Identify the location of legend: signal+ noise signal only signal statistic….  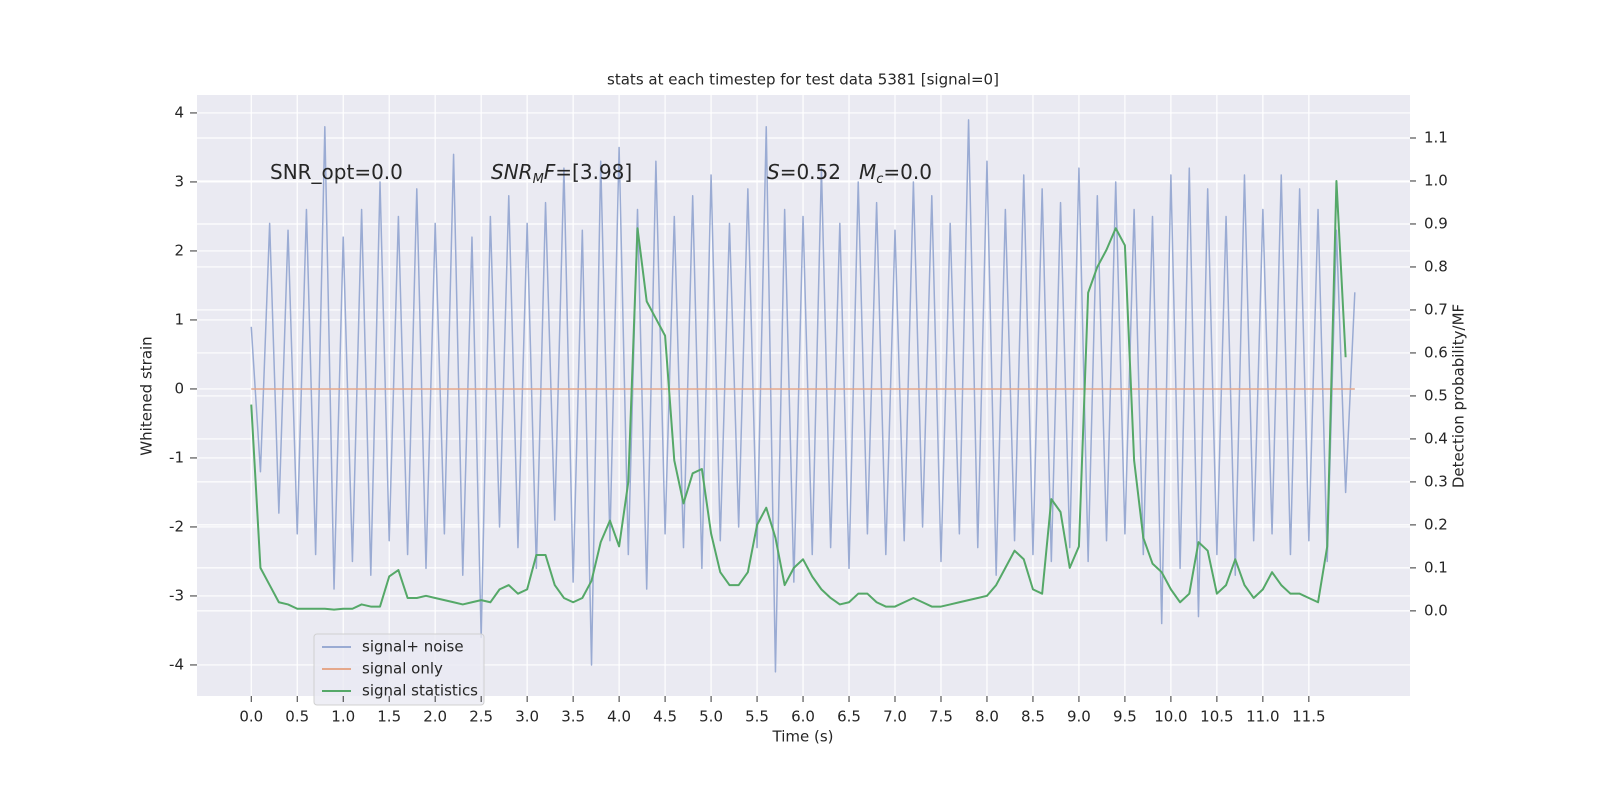
(399, 669).